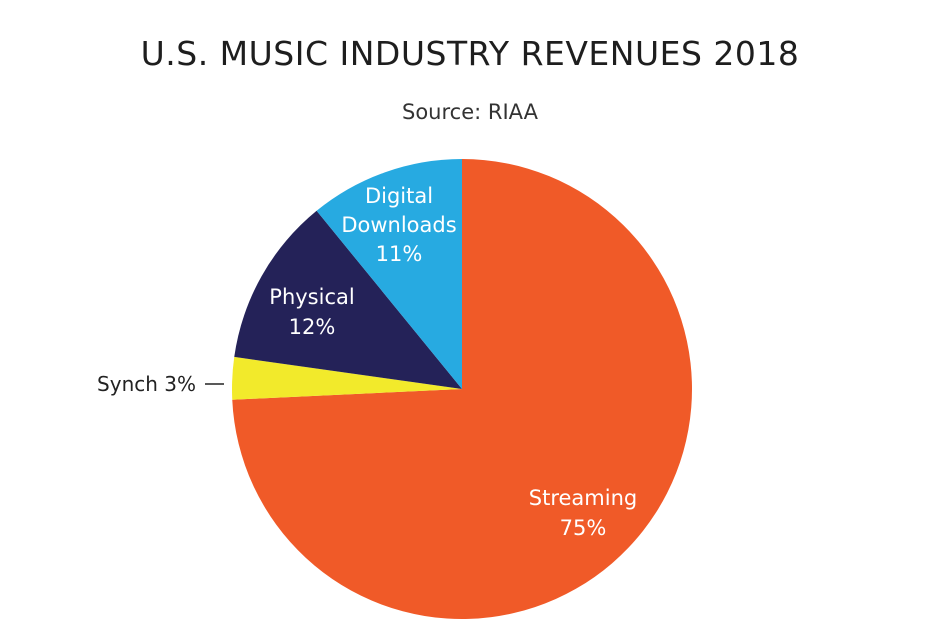  I want to click on slice-label-digital-downloads: Digital Downloads 11%, so click(398, 225).